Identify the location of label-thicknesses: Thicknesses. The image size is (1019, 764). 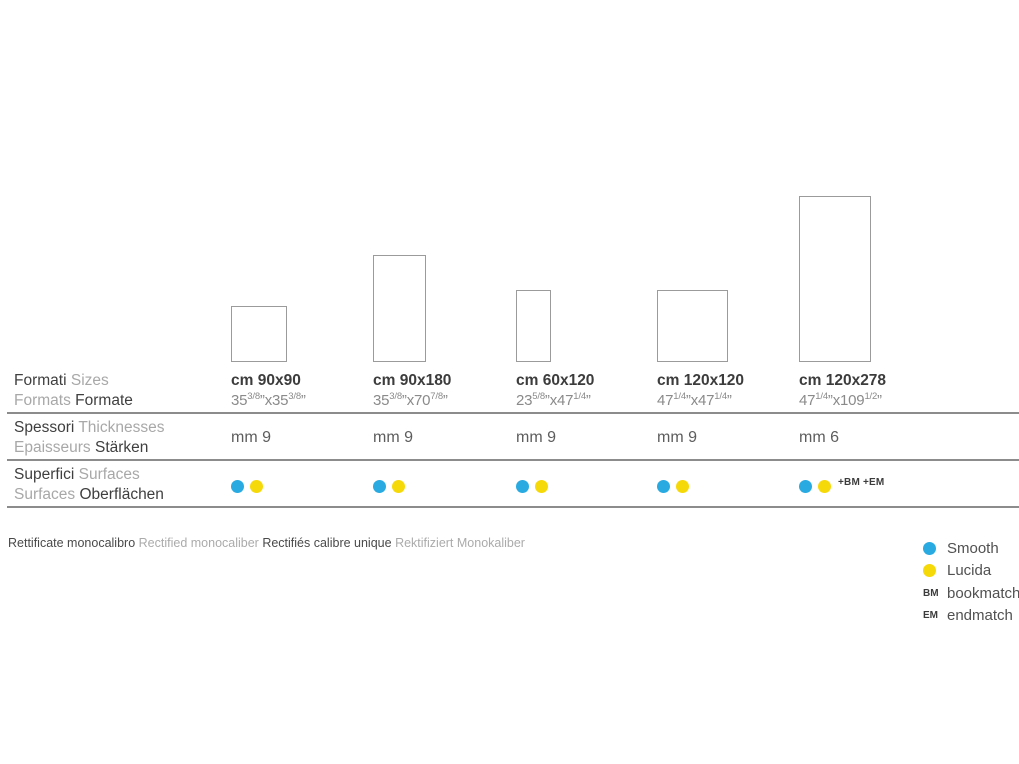
(121, 427).